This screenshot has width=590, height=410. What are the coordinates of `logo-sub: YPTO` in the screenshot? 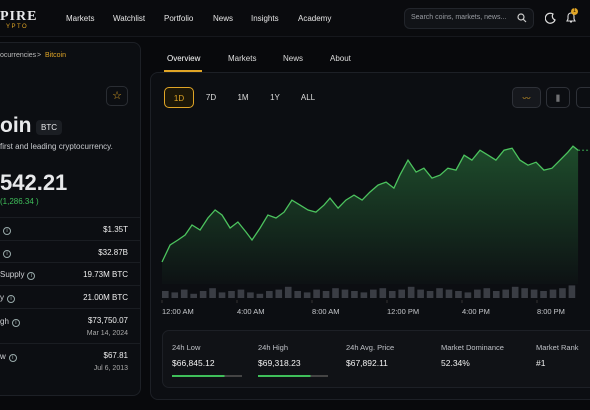 It's located at (17, 27).